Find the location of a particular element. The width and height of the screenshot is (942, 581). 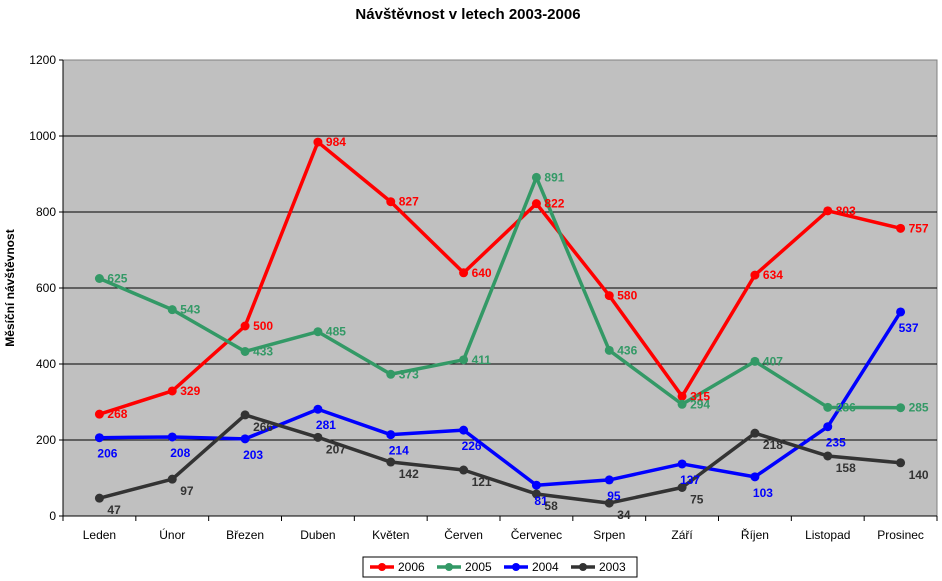

data-label-2003: 75 is located at coordinates (697, 500).